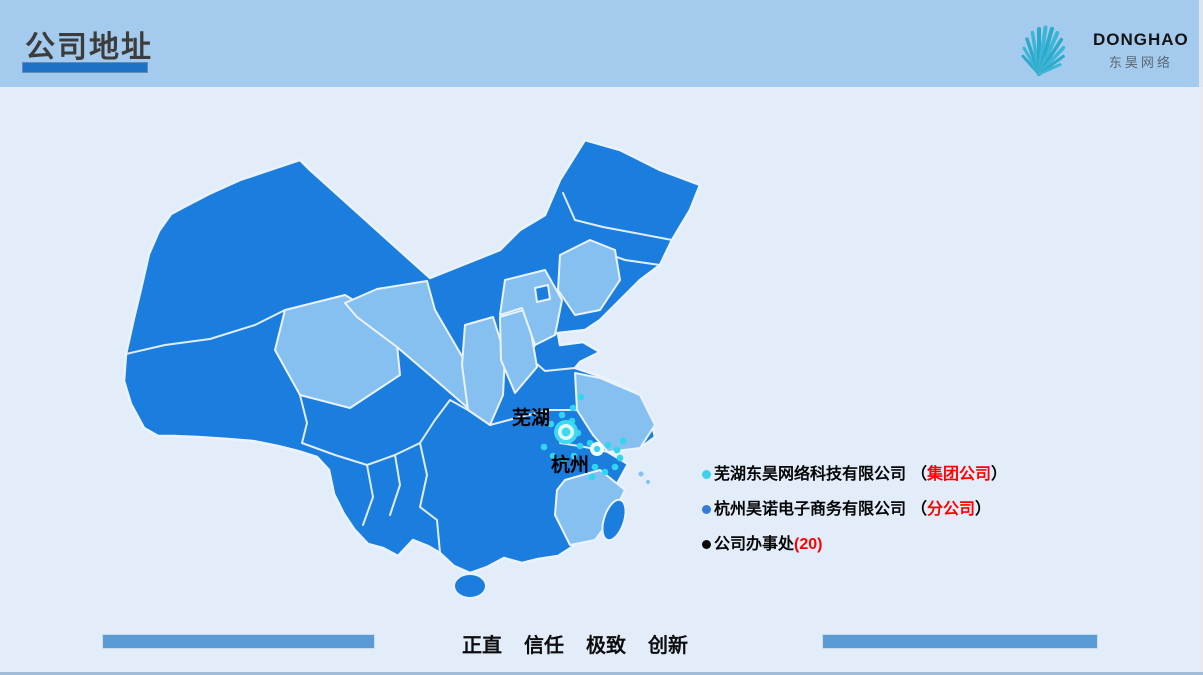 This screenshot has width=1203, height=675. I want to click on logo-brand-name-cn: 东昊网络, so click(1140, 62).